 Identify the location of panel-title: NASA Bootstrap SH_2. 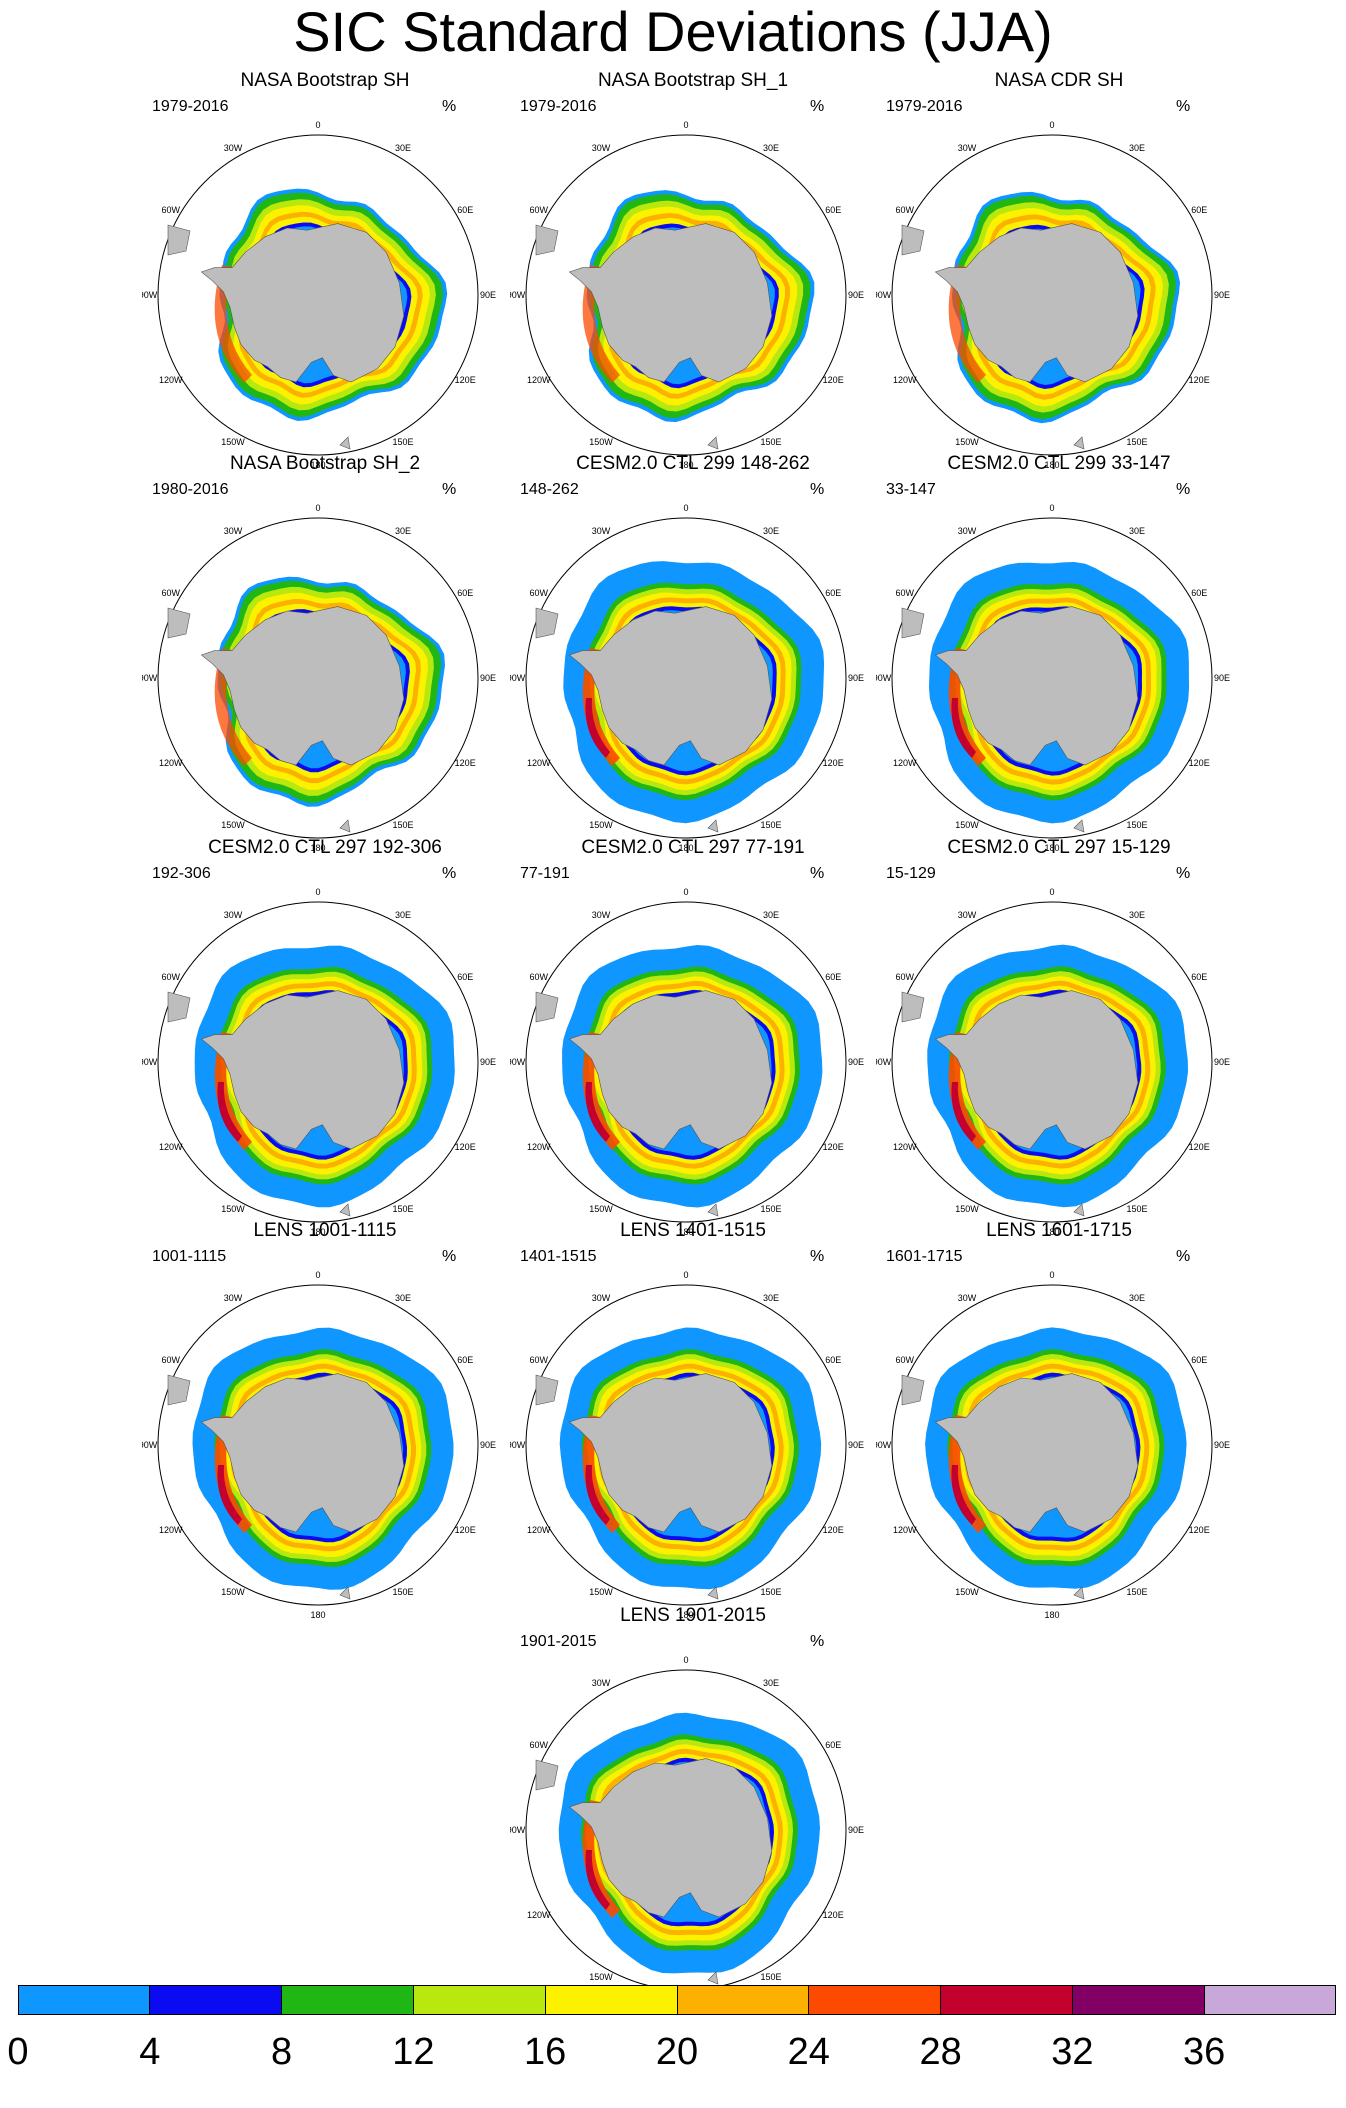
(325, 463).